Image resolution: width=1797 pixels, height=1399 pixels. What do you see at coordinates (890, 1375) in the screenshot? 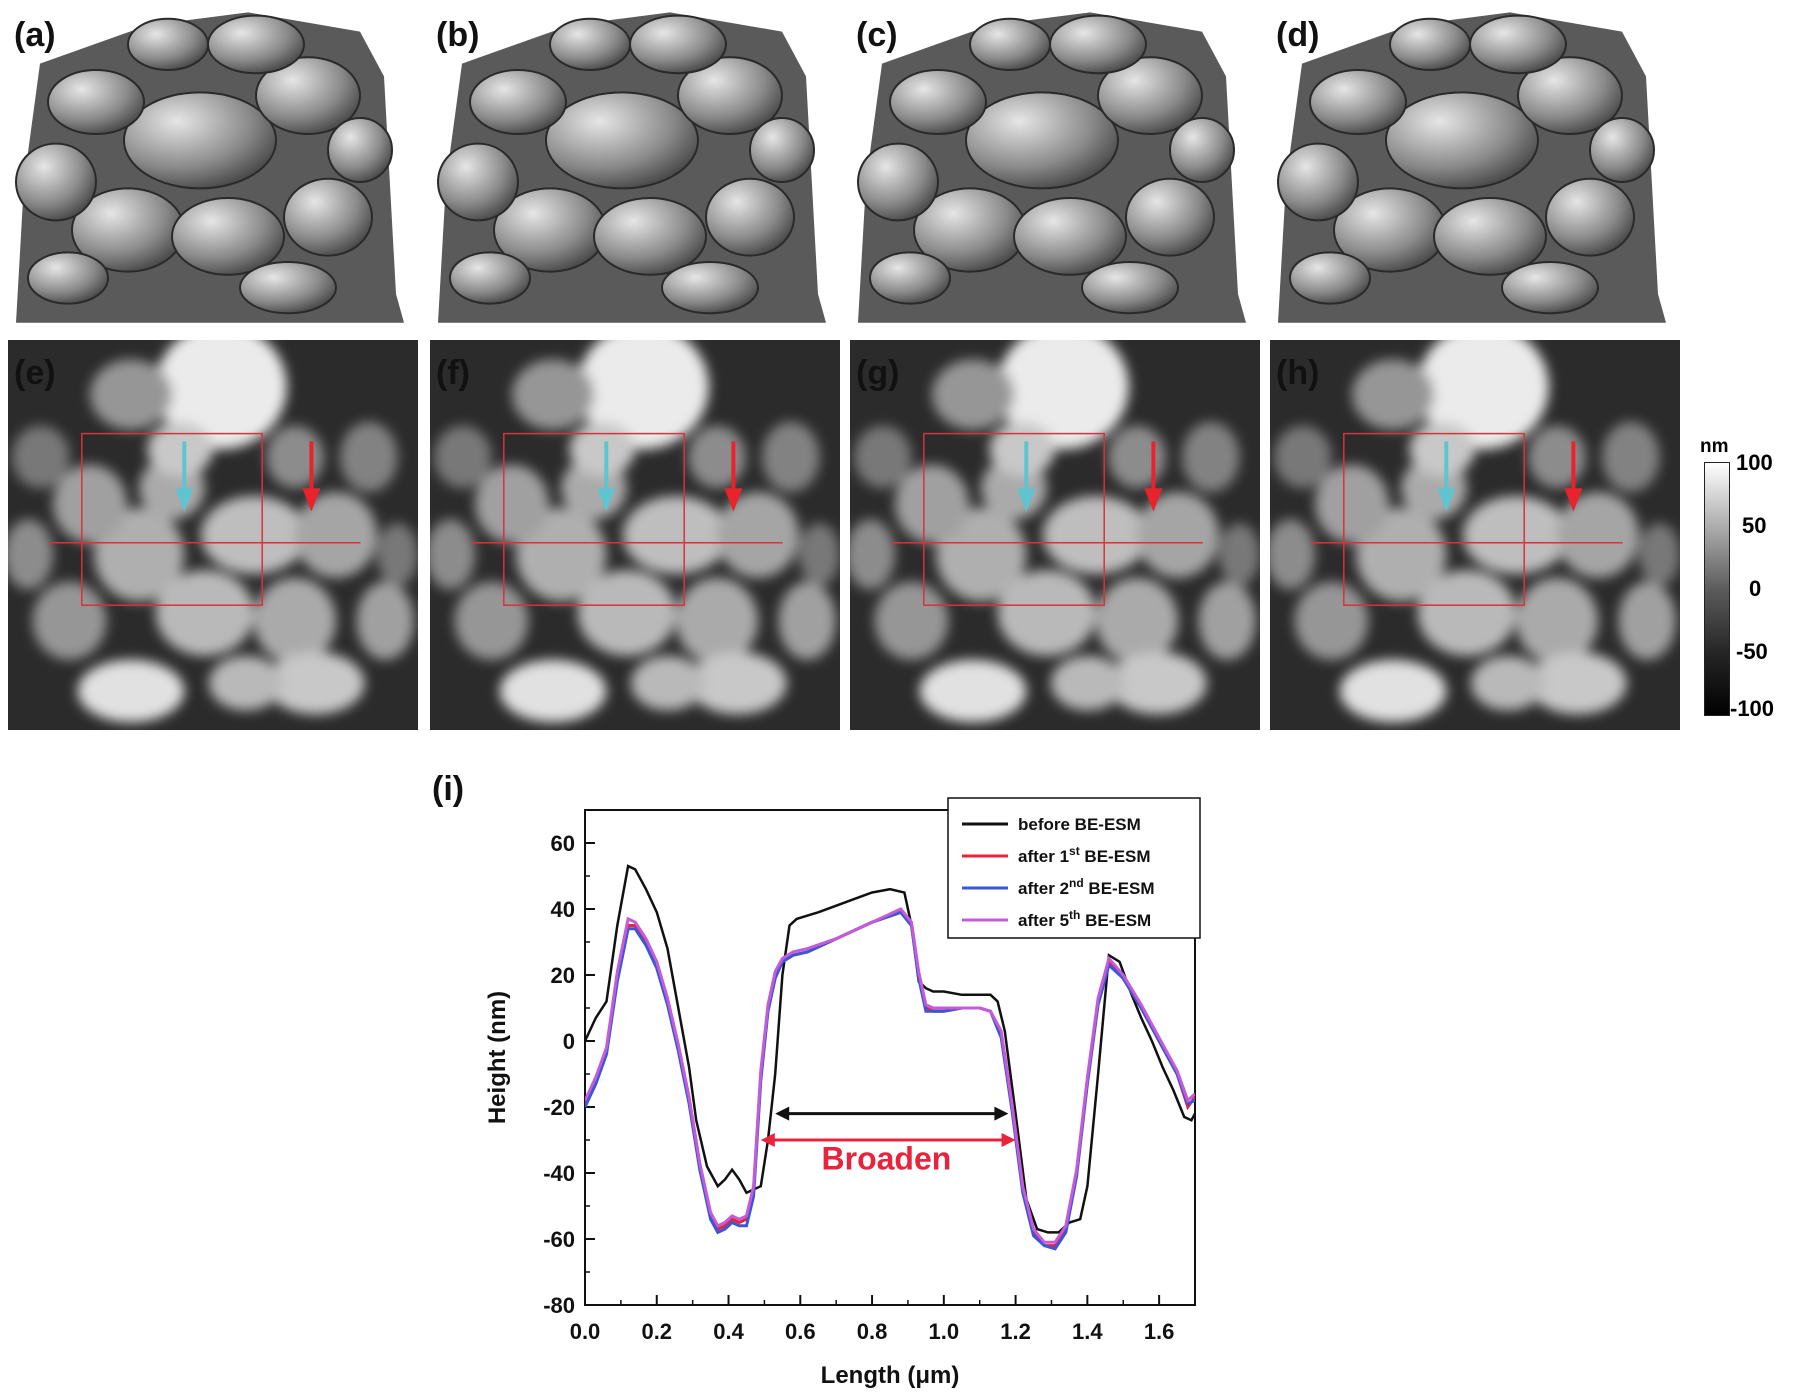
I see `x-axis-label: Length (μm)` at bounding box center [890, 1375].